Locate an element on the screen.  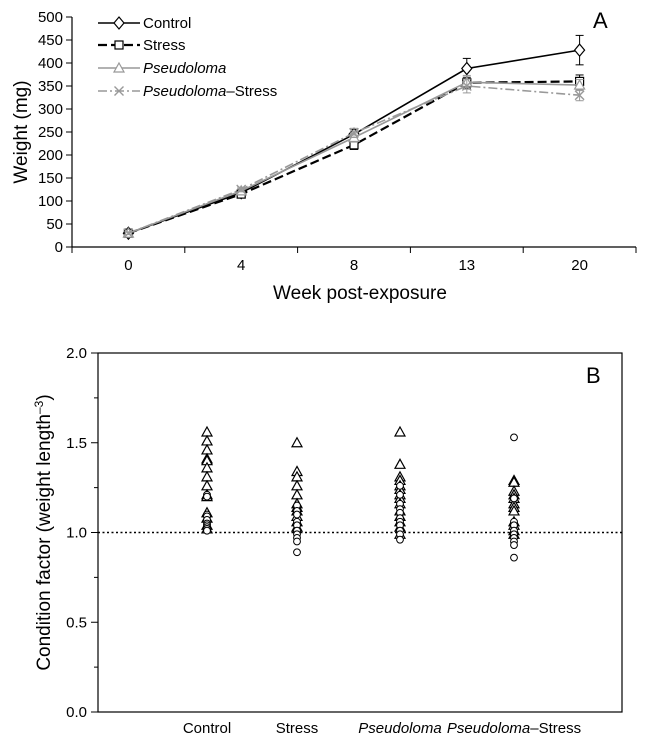
y-tick-label: 0 is located at coordinates (59, 247).